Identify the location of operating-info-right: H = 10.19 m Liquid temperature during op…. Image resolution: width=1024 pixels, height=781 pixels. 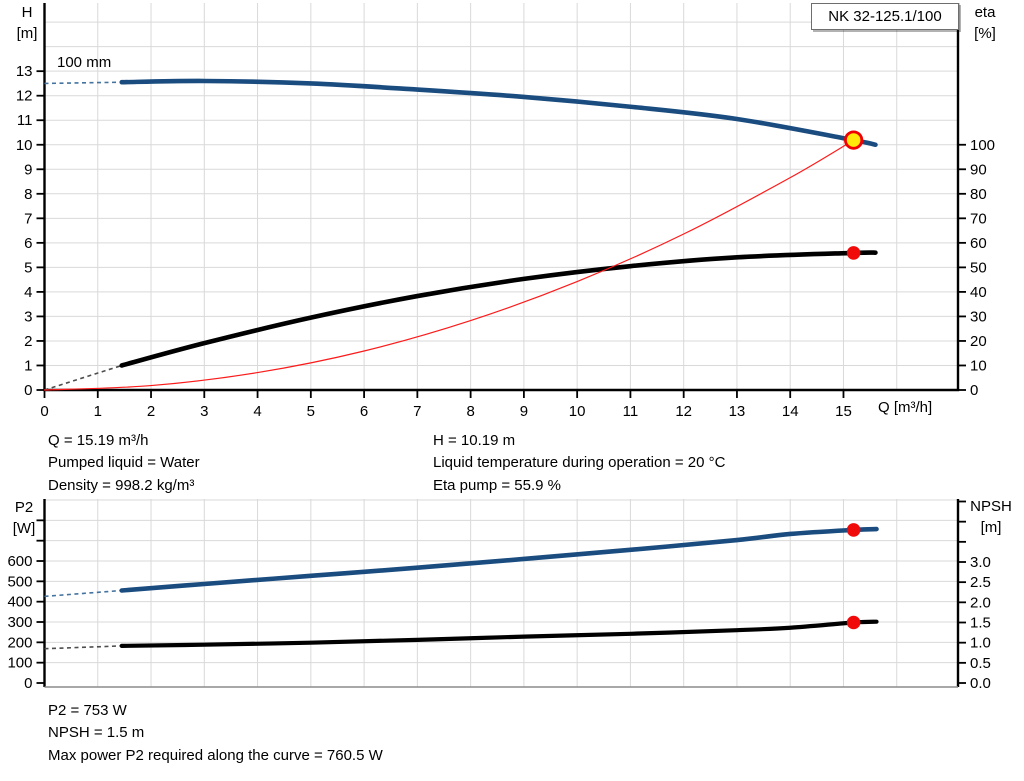
(579, 463).